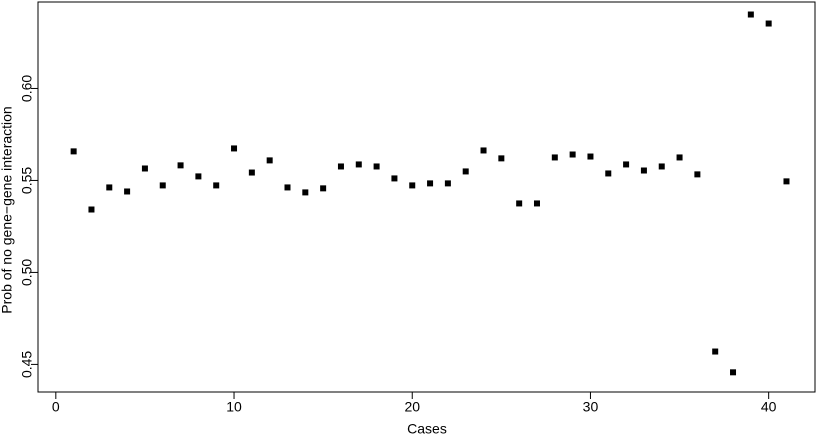 The image size is (817, 436). I want to click on x-tick-label: 30, so click(591, 407).